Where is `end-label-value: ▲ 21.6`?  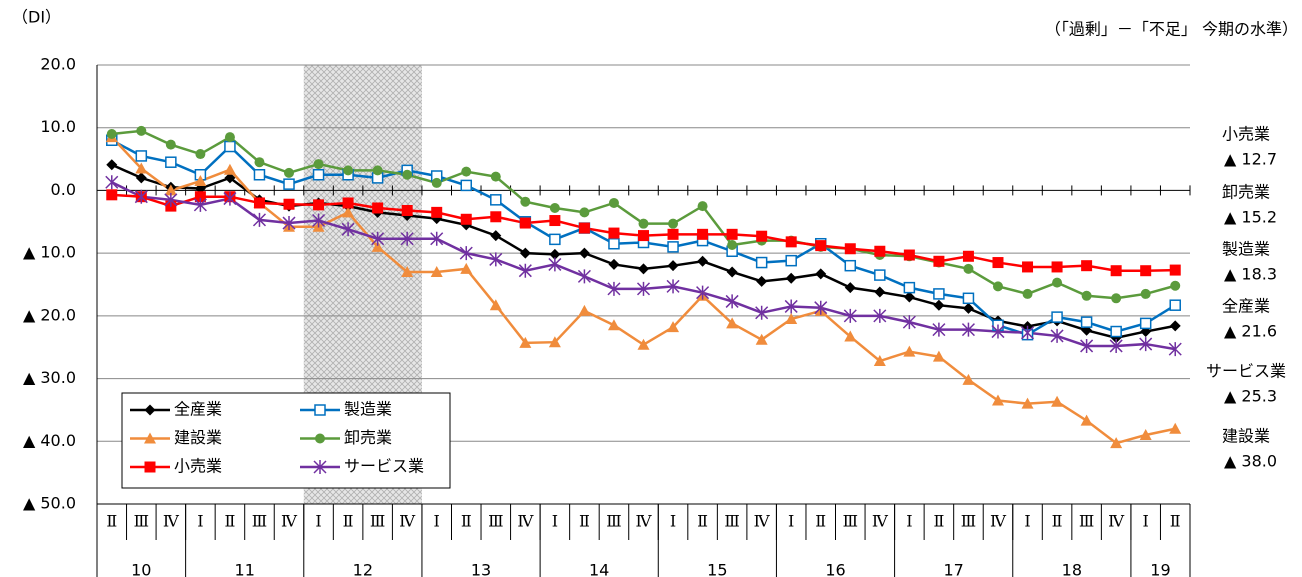
end-label-value: ▲ 21.6 is located at coordinates (1250, 331).